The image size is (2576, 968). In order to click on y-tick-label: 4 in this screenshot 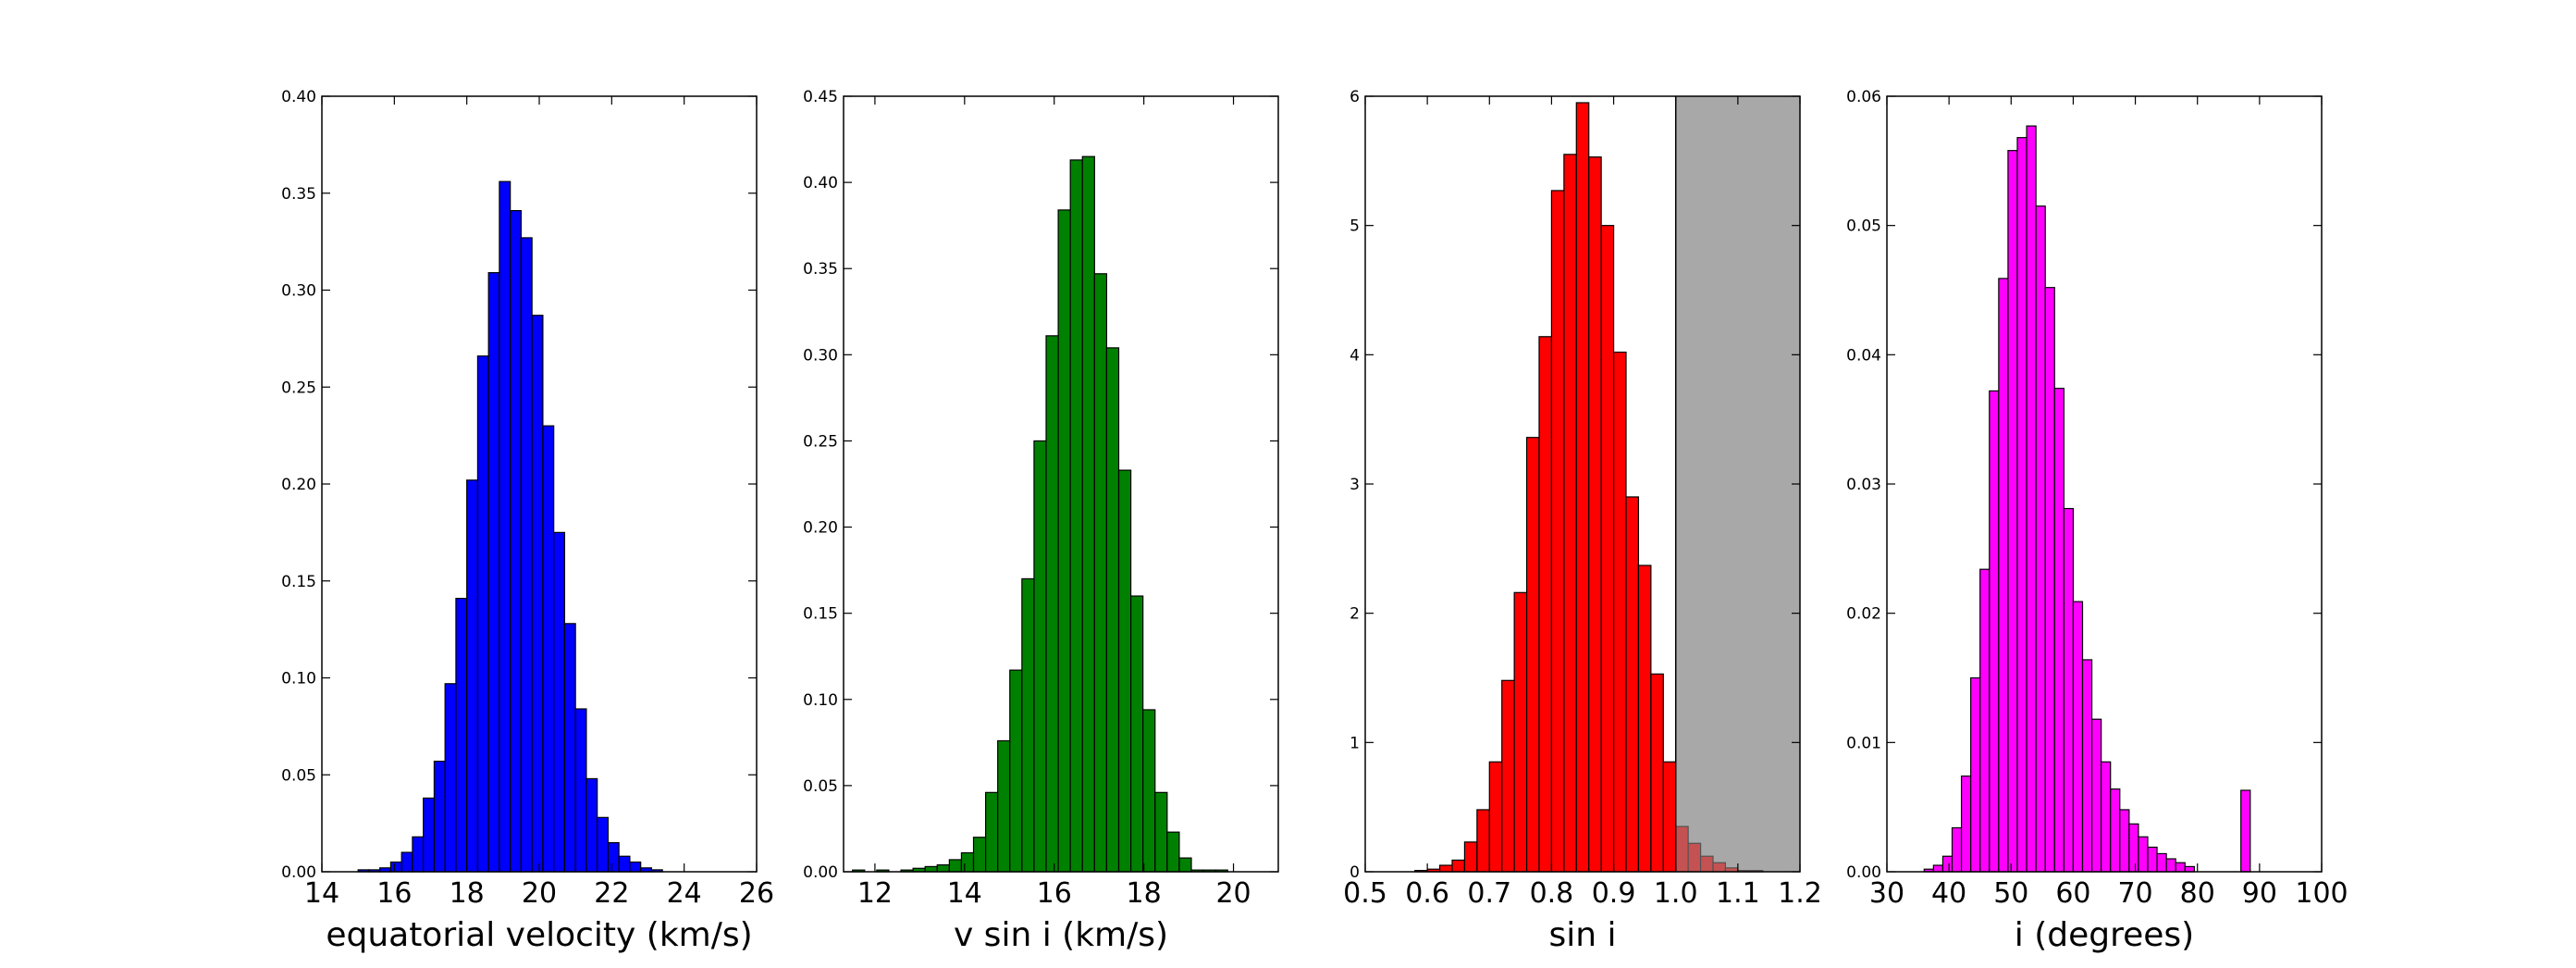, I will do `click(1355, 355)`.